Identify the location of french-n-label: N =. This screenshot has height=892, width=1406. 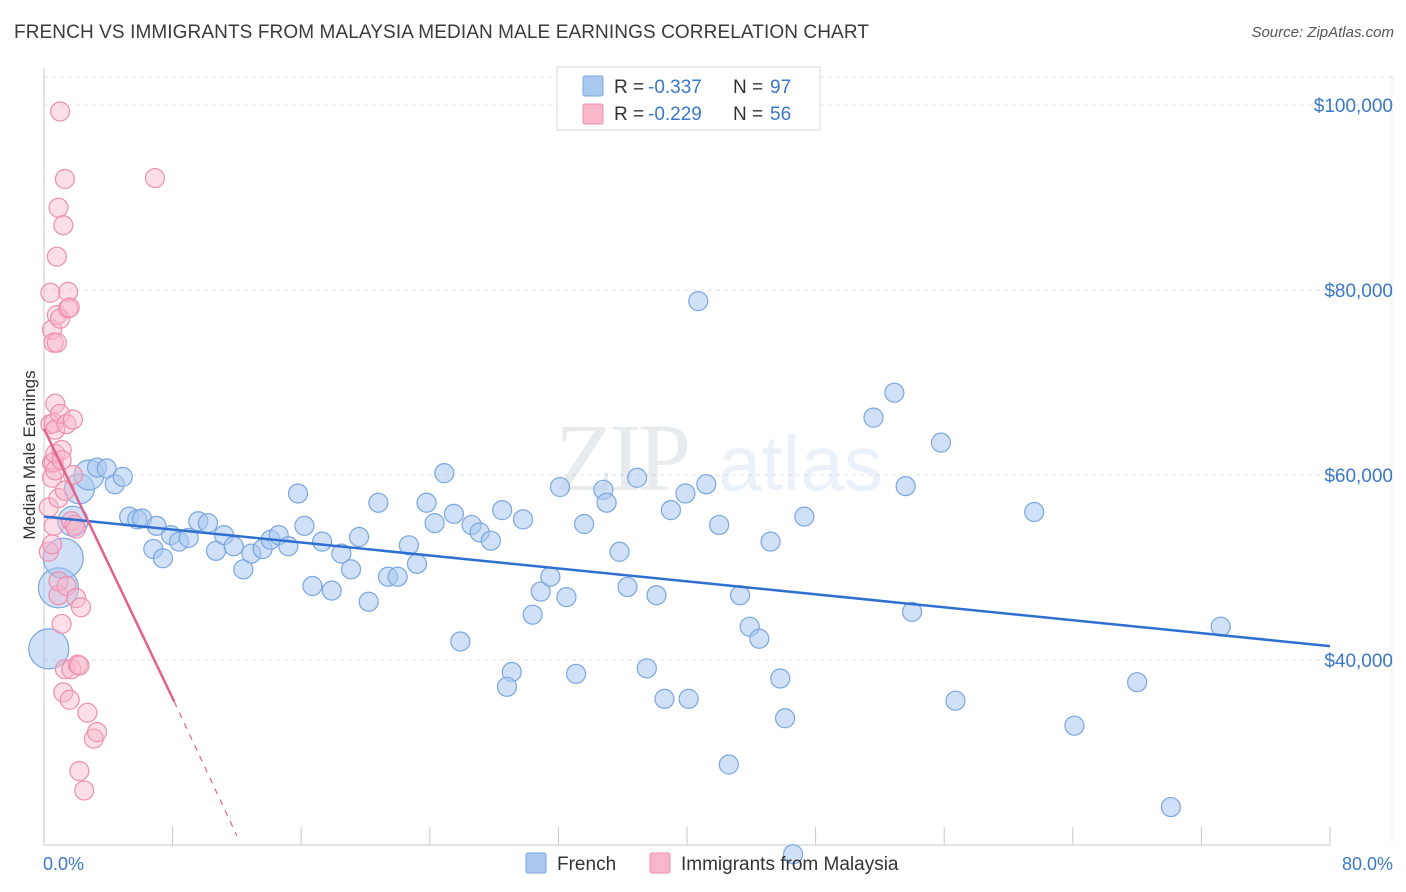
(748, 87).